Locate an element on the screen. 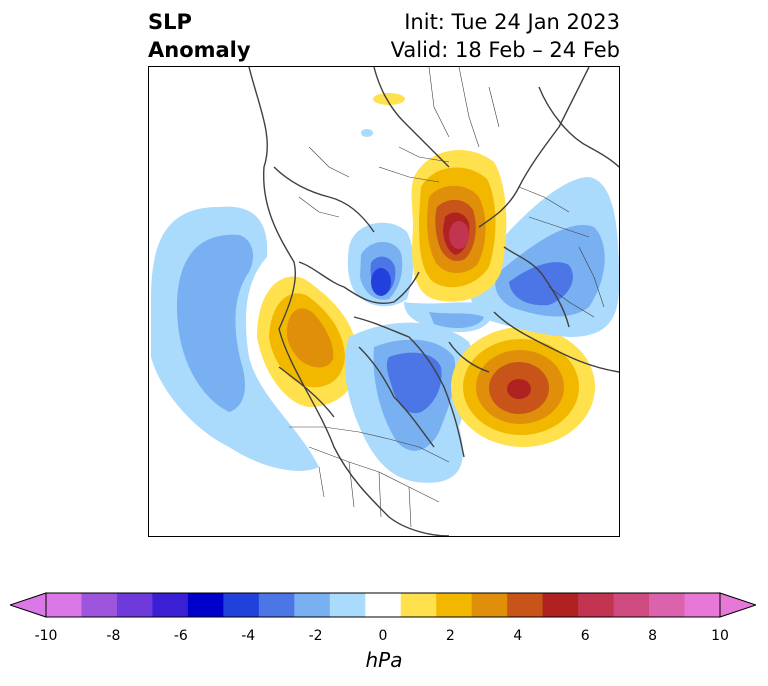 The width and height of the screenshot is (768, 686). russia-positive-anomaly is located at coordinates (459, 226).